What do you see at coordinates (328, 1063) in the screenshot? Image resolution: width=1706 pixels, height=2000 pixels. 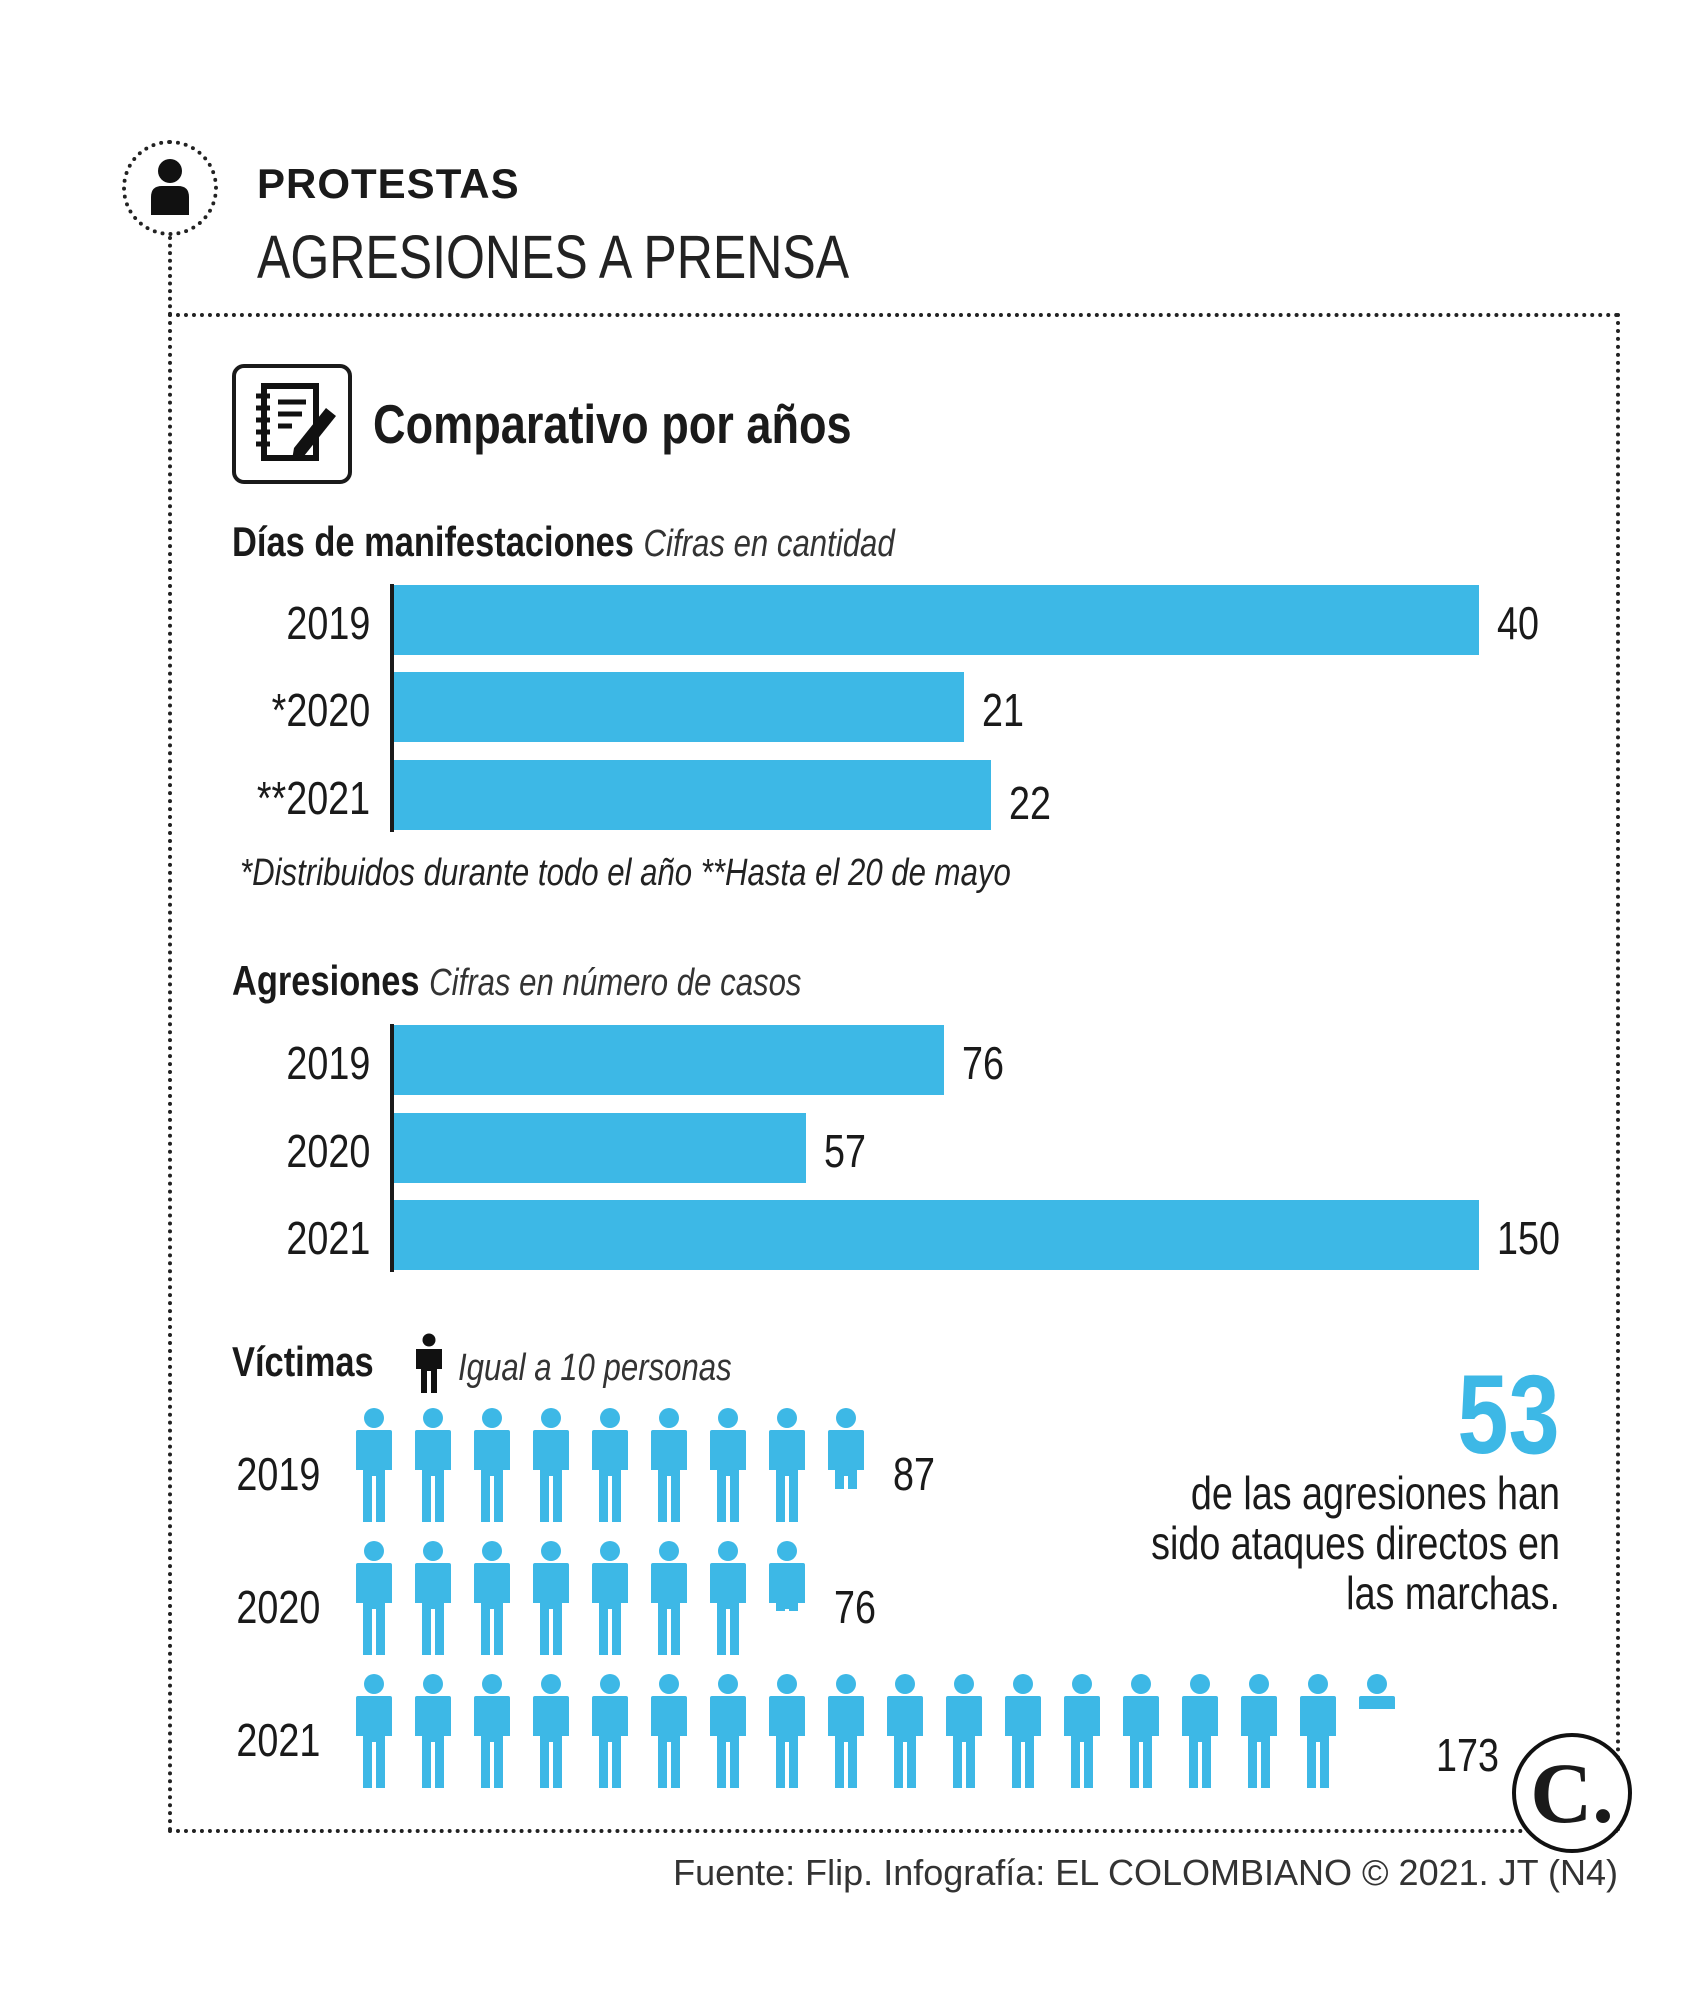 I see `chart-2-category-label: 2019` at bounding box center [328, 1063].